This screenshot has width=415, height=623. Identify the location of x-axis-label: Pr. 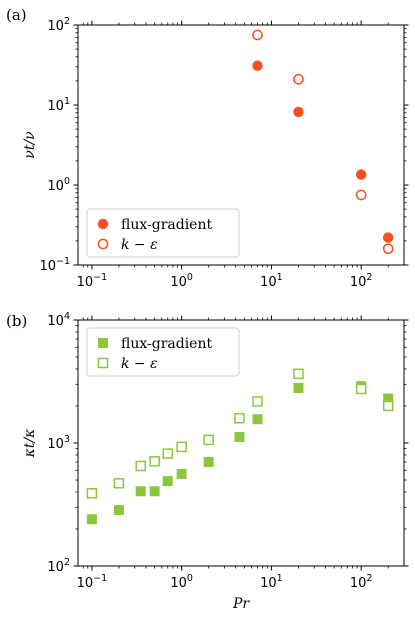
(241, 604).